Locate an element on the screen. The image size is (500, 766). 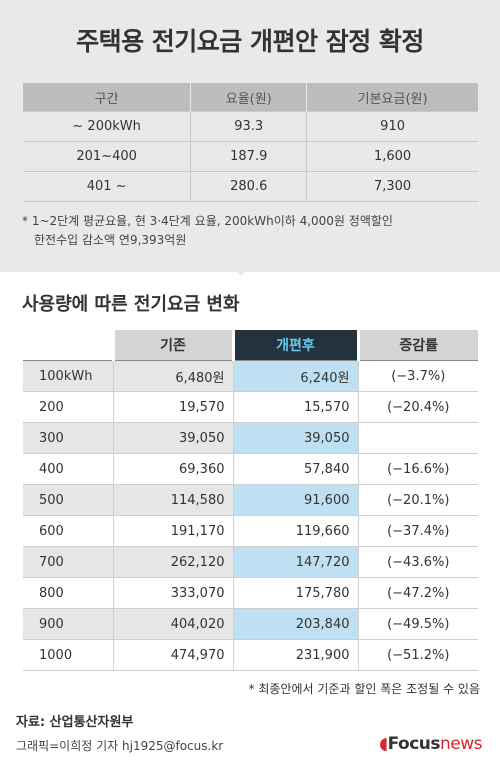
table-row: ~ 200kWh 93.3 910 is located at coordinates (250, 126).